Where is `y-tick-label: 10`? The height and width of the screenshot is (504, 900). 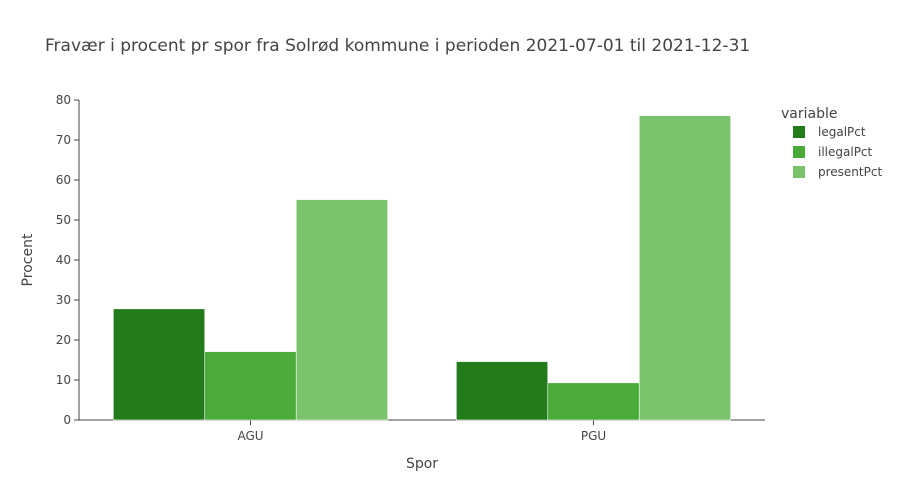 y-tick-label: 10 is located at coordinates (63, 380).